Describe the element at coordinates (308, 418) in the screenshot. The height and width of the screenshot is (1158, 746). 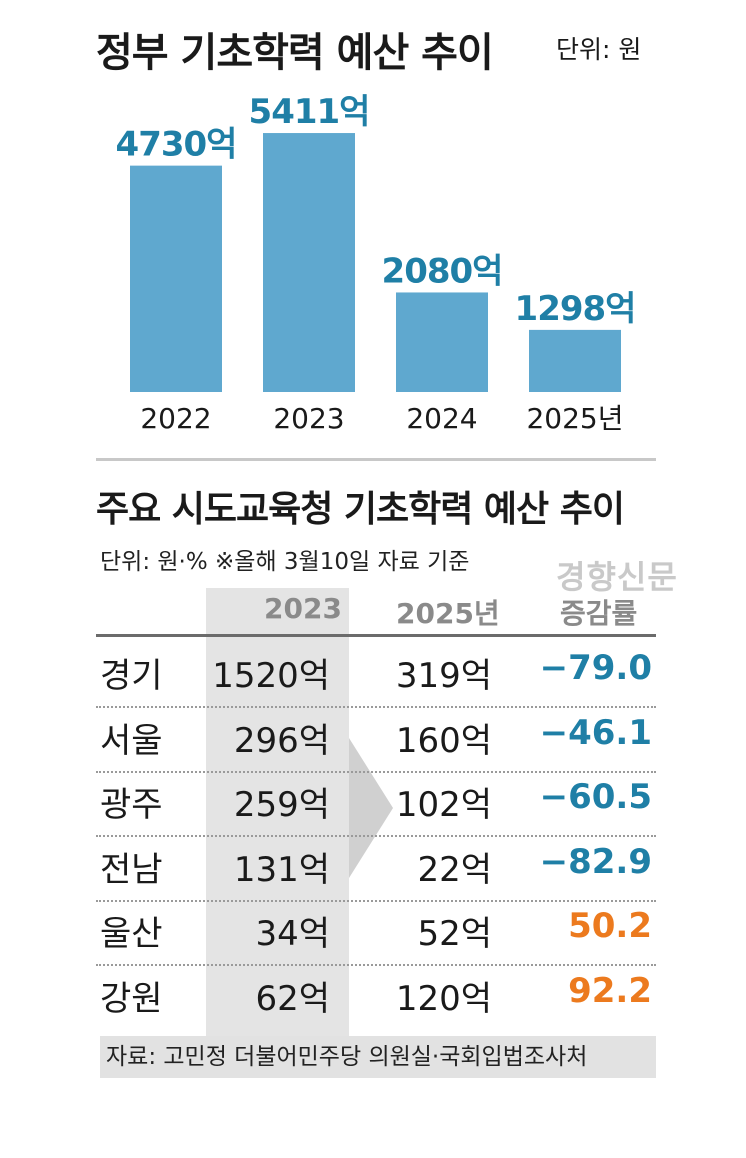
I see `x-tick-label-1: 2023` at that location.